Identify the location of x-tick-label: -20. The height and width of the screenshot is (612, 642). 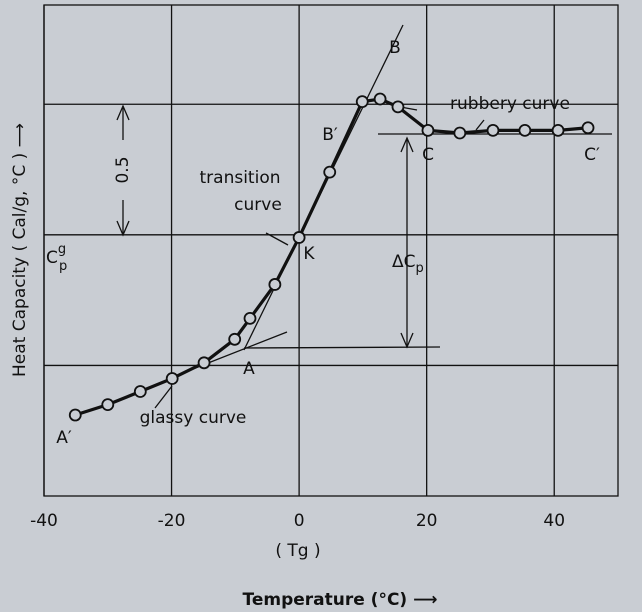
(172, 521).